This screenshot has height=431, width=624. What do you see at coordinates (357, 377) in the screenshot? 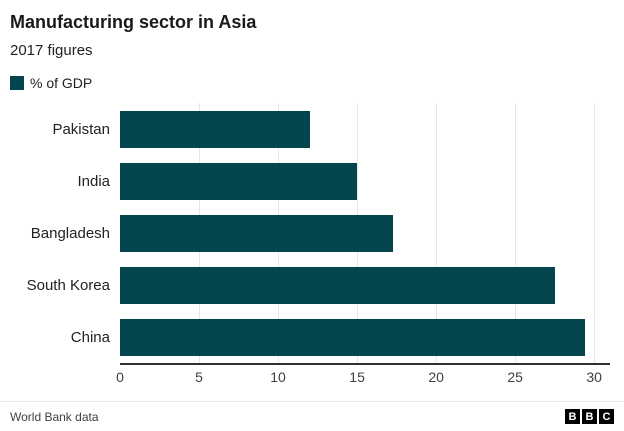
I see `tick-label: 15` at bounding box center [357, 377].